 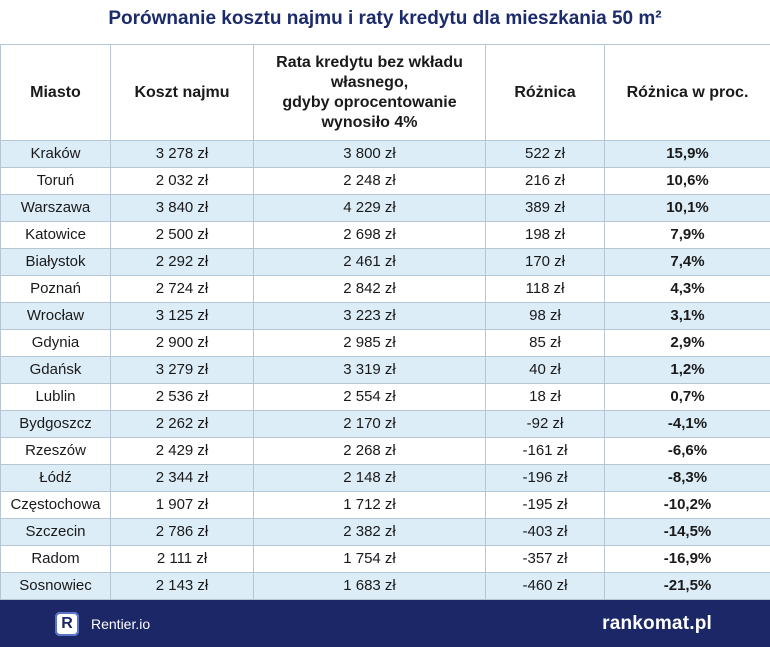 What do you see at coordinates (369, 424) in the screenshot?
I see `cell-loan: 2 170 zł` at bounding box center [369, 424].